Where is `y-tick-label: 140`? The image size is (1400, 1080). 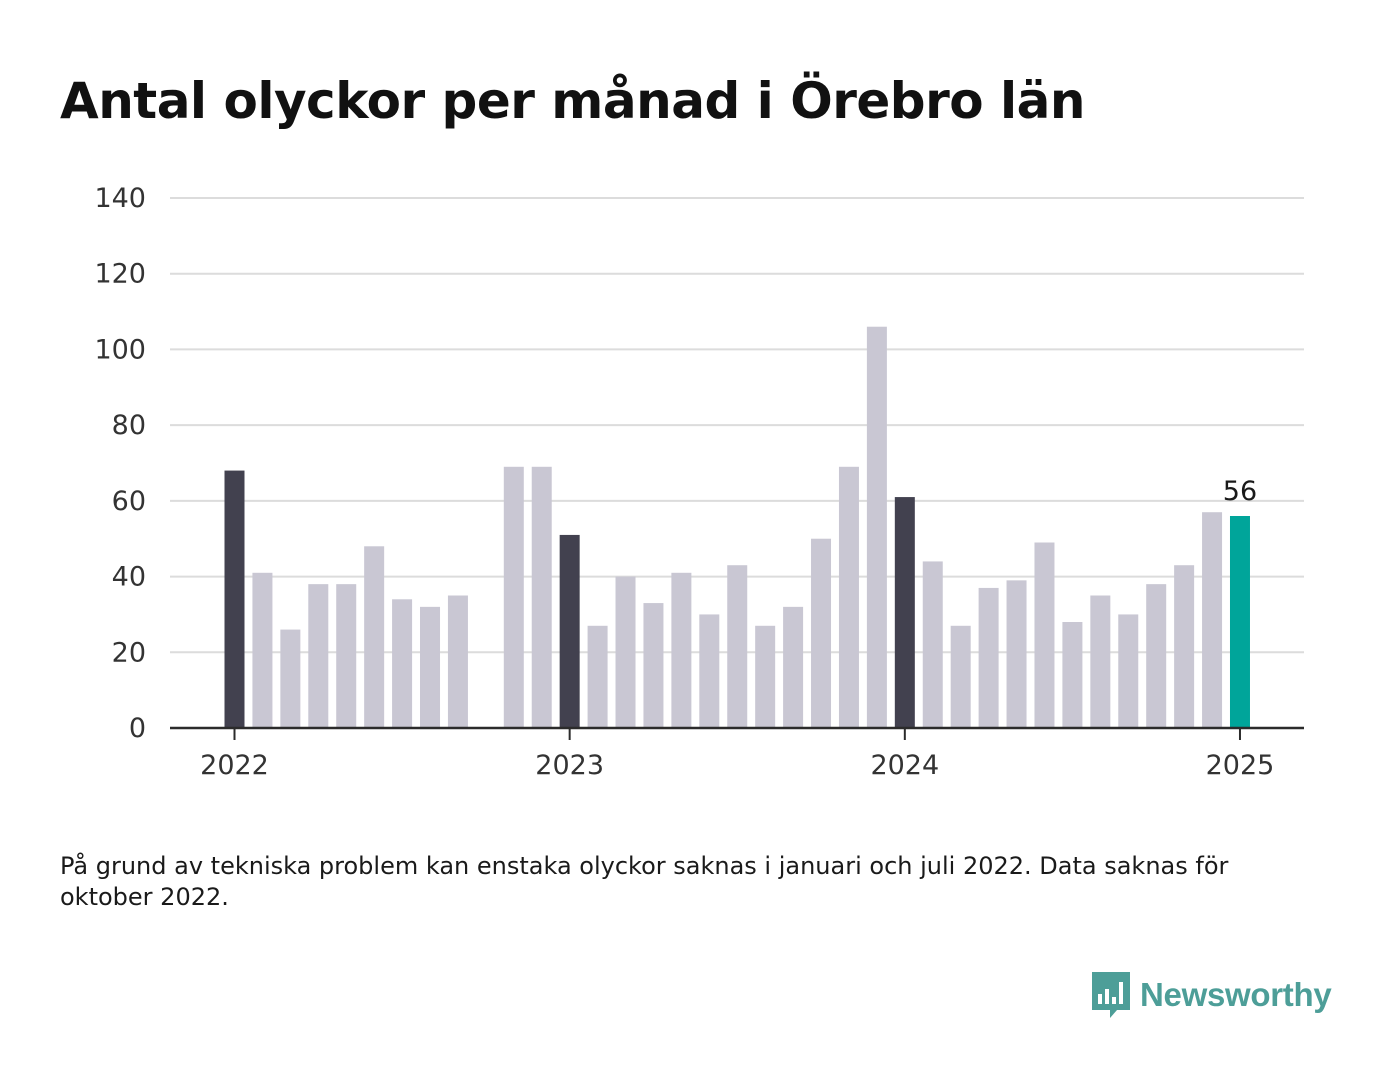
y-tick-label: 140 is located at coordinates (120, 198).